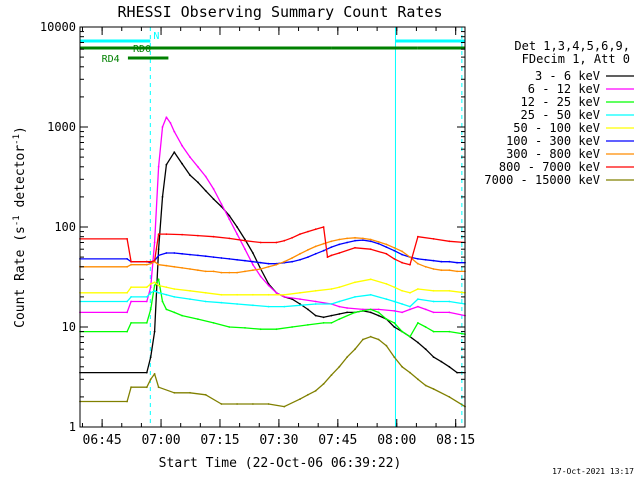  What do you see at coordinates (593, 471) in the screenshot?
I see `footer-timestamp: 17-Oct-2021 13:17` at bounding box center [593, 471].